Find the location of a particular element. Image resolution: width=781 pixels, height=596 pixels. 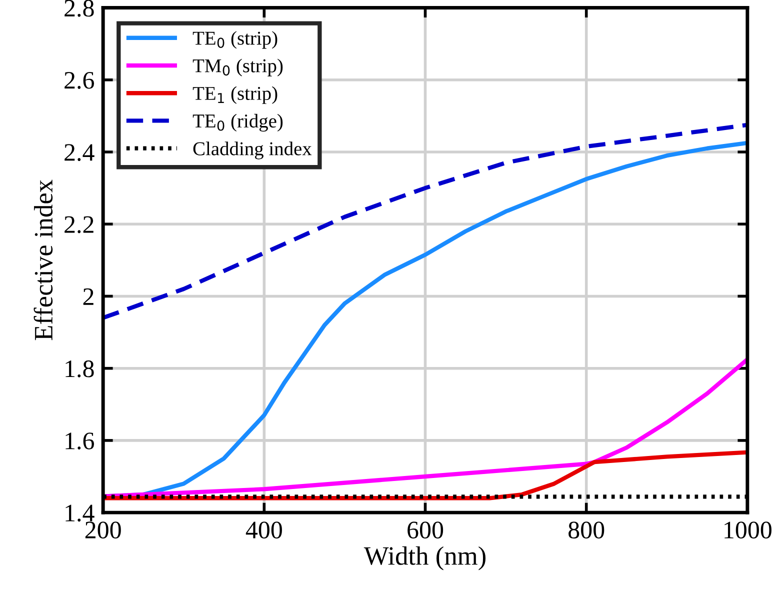

y-tick-label: 1.8 is located at coordinates (80, 369).